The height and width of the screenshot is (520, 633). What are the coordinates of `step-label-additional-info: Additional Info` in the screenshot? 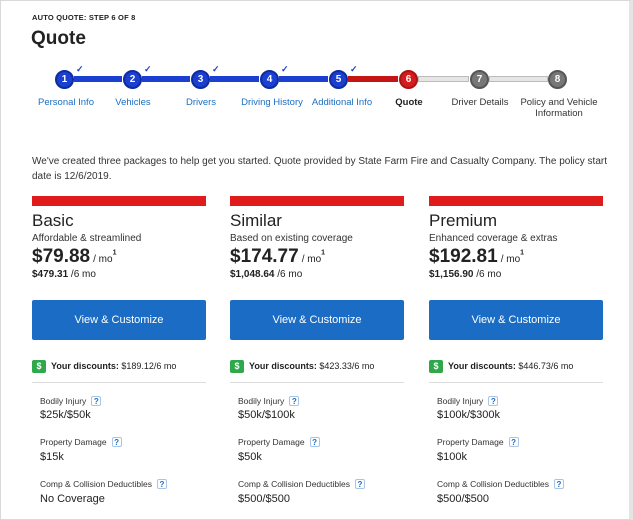 It's located at (342, 102).